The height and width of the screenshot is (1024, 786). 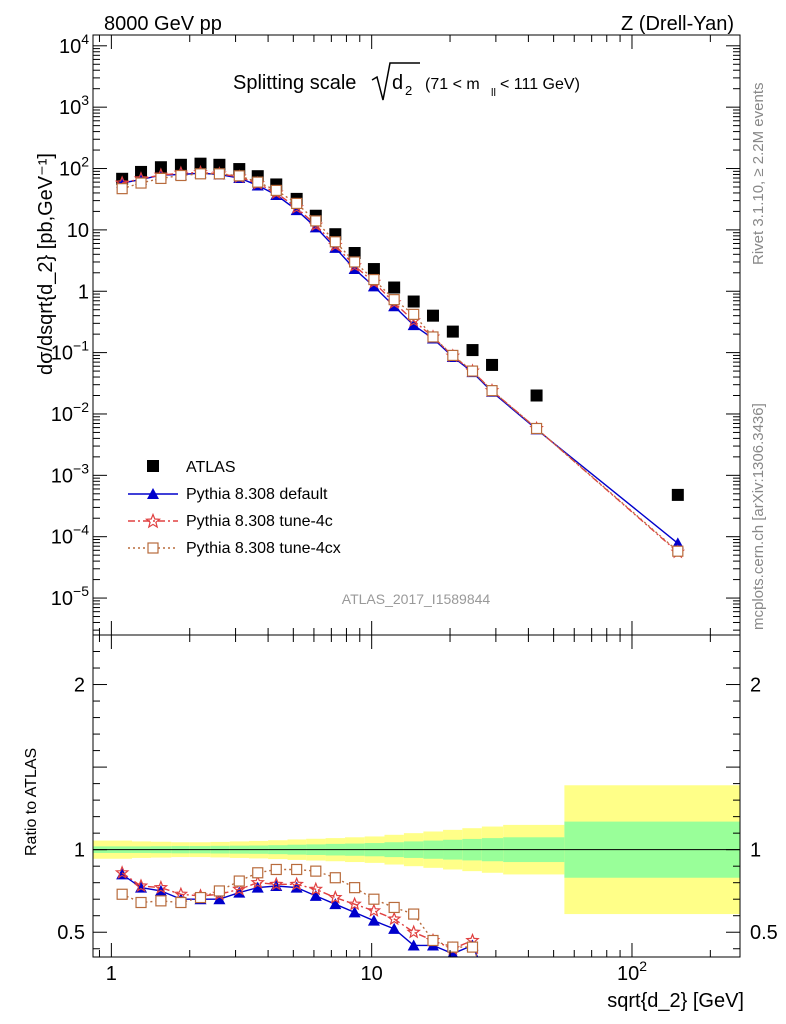 I want to click on title-cut-sub: ll, so click(x=493, y=93).